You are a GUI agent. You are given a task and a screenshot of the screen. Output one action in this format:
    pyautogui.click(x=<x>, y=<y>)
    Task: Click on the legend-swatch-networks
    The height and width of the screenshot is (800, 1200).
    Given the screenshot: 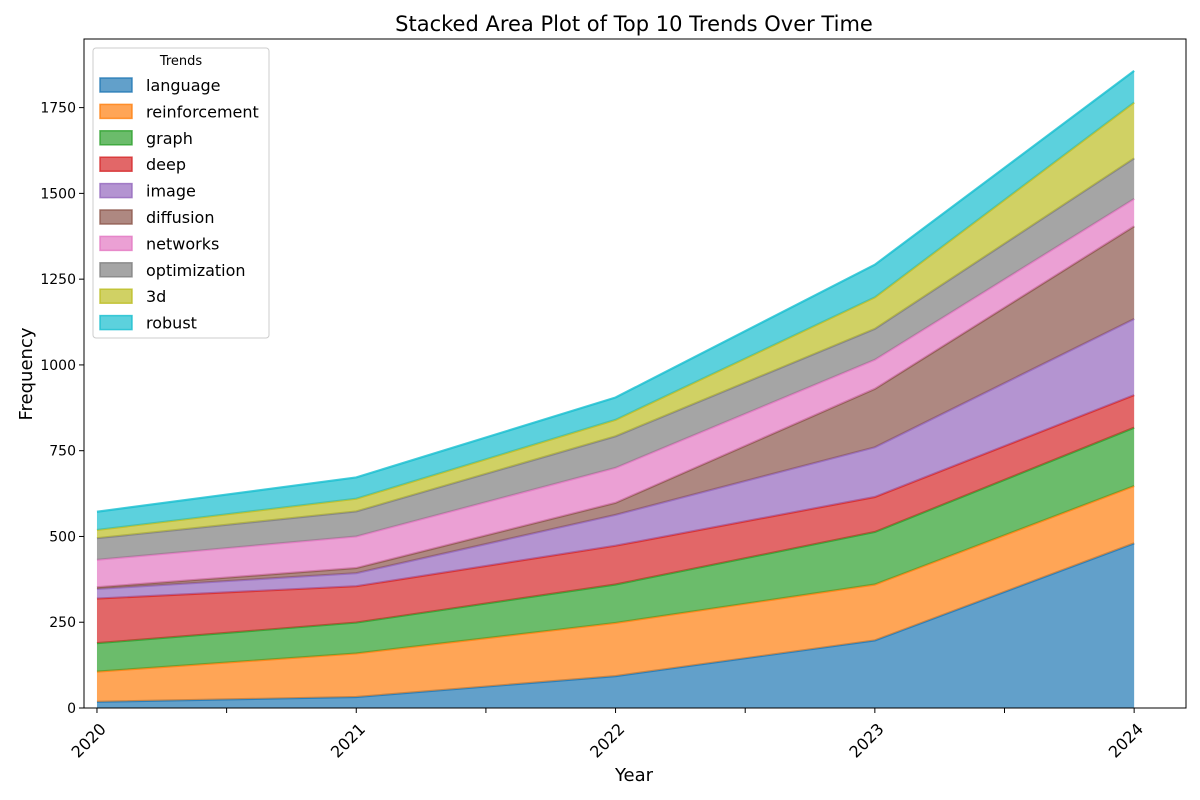 What is the action you would take?
    pyautogui.click(x=116, y=243)
    